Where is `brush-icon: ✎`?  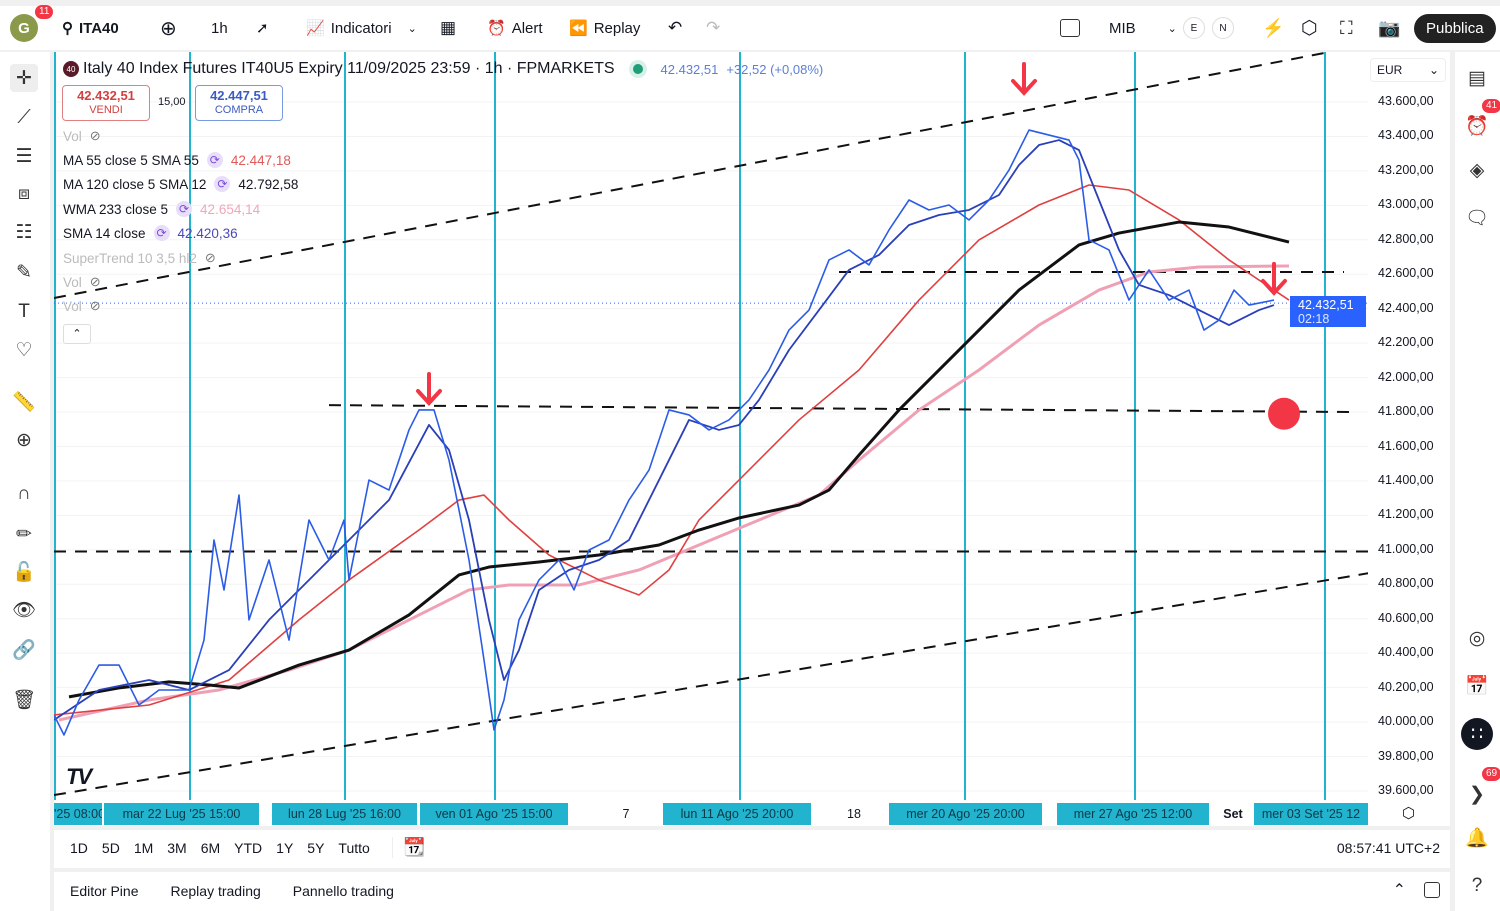 brush-icon: ✎ is located at coordinates (24, 272).